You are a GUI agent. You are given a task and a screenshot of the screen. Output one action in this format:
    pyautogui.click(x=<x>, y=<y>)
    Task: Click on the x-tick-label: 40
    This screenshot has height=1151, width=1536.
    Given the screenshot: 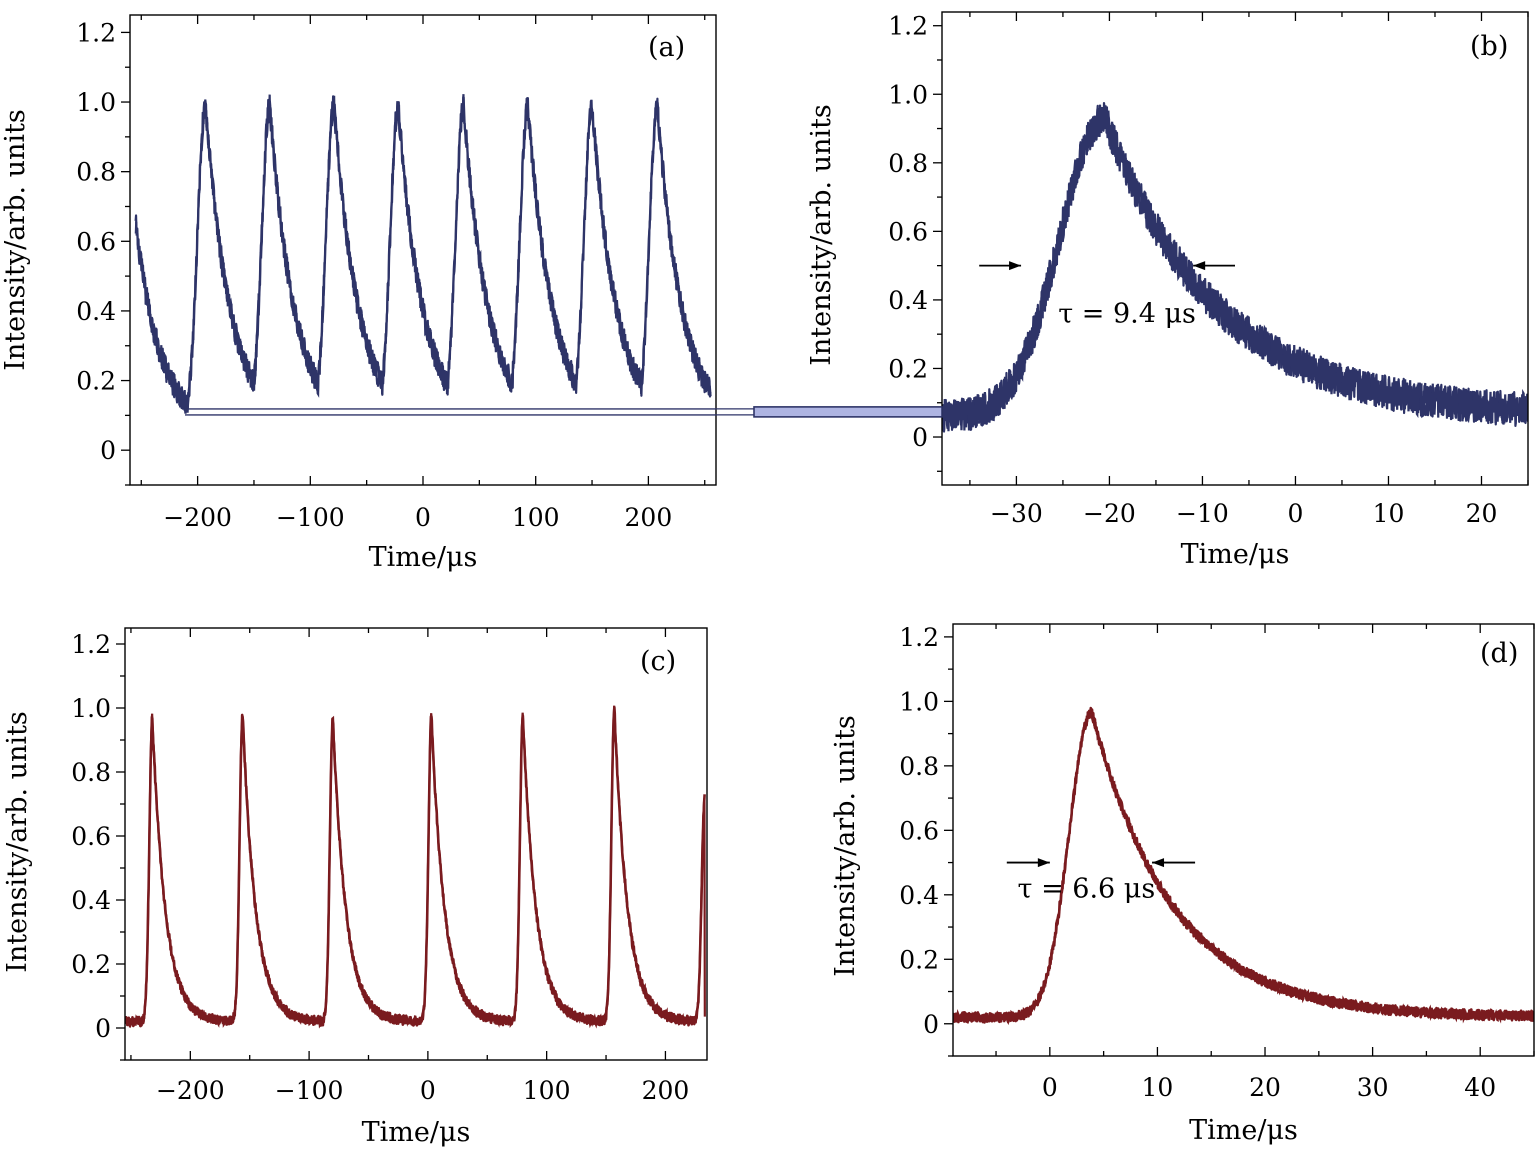 What is the action you would take?
    pyautogui.click(x=1480, y=1087)
    